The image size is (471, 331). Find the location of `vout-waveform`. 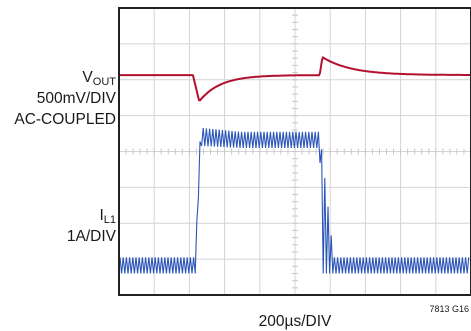

vout-waveform is located at coordinates (295, 79).